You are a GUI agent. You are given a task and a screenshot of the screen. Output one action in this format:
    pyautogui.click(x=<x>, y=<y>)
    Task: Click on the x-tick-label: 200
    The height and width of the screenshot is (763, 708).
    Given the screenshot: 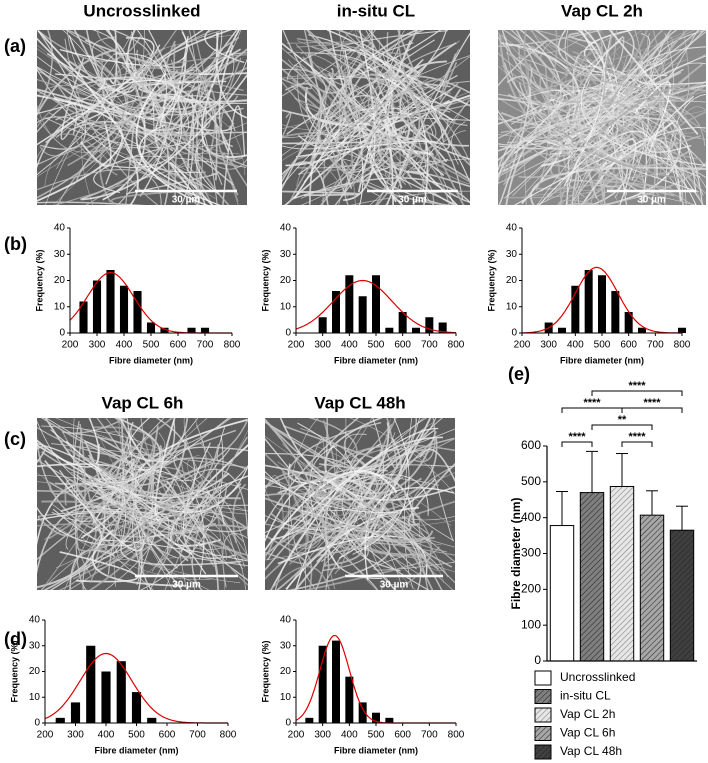 What is the action you would take?
    pyautogui.click(x=522, y=345)
    